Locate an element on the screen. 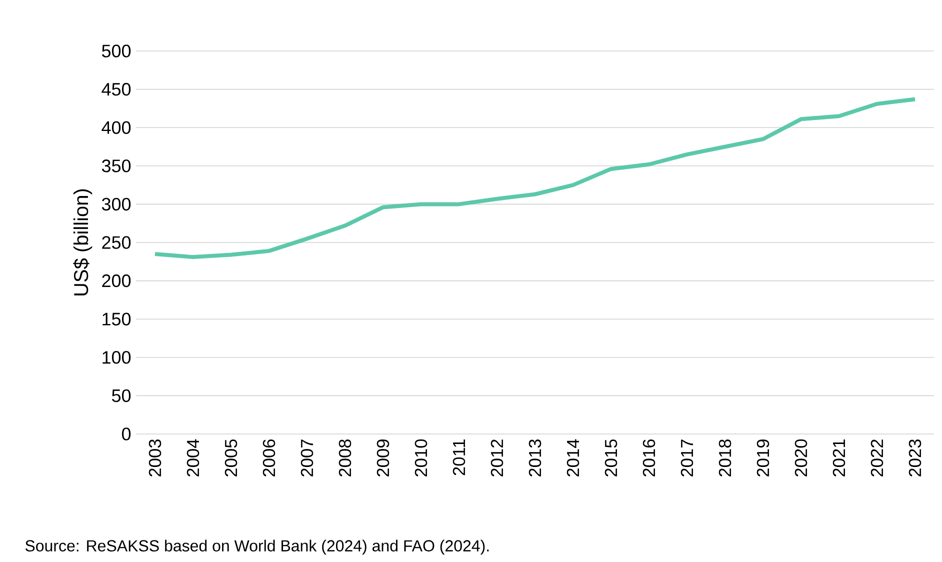 The height and width of the screenshot is (562, 942). x-tick-label: 2010 is located at coordinates (421, 457).